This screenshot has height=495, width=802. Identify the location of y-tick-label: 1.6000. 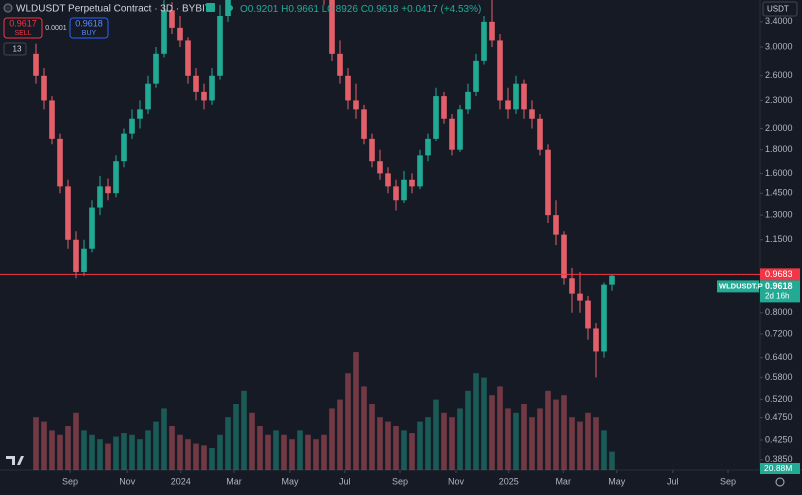
(779, 173).